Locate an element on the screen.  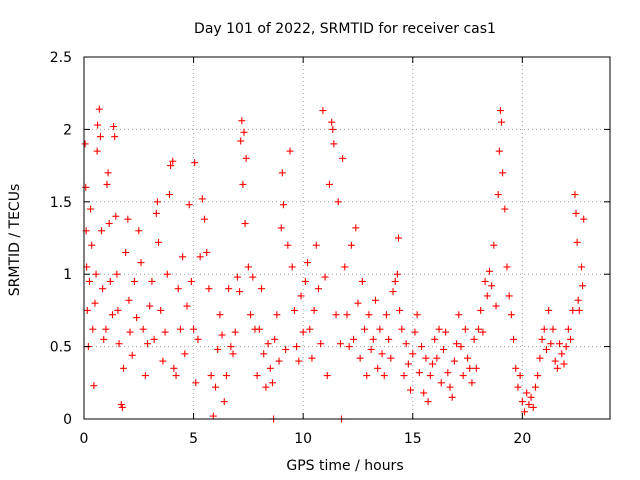
x-tick-label: 5 is located at coordinates (193, 439).